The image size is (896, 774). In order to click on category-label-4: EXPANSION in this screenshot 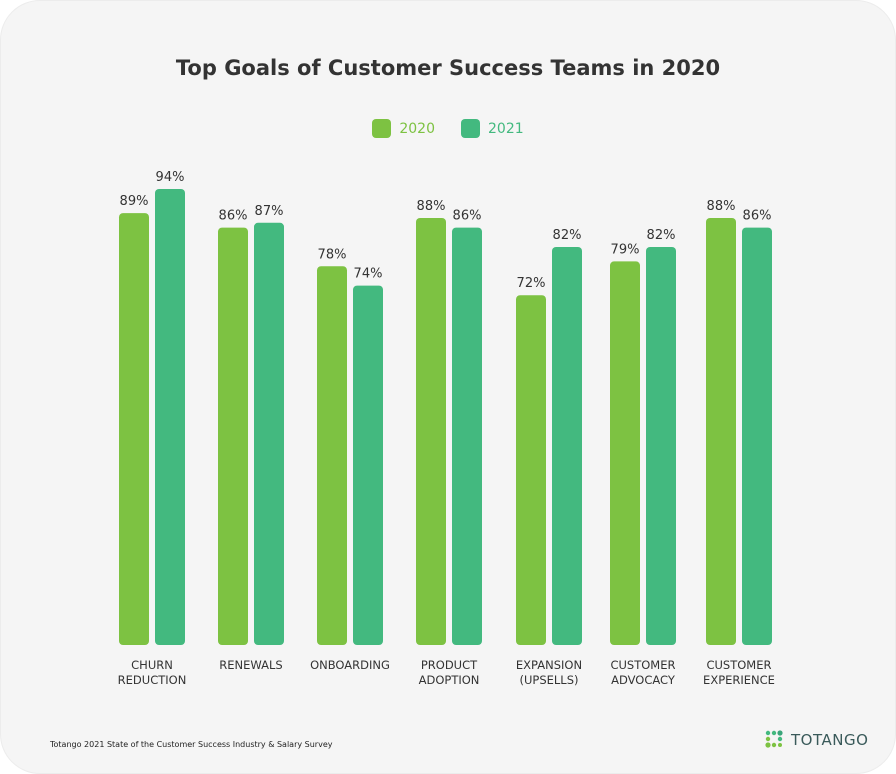, I will do `click(549, 665)`.